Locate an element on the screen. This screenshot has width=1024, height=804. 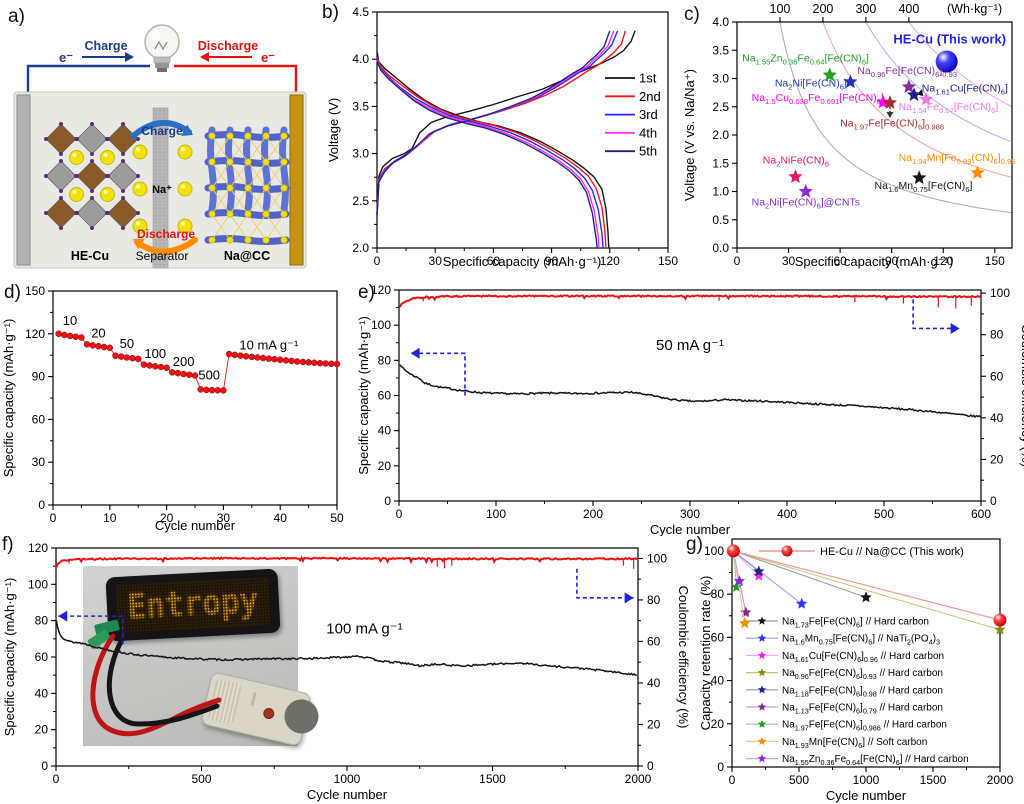
legend-label: Na1.18Fe[Fe(CN)6]0.98 // Hard carbon is located at coordinates (862, 691).